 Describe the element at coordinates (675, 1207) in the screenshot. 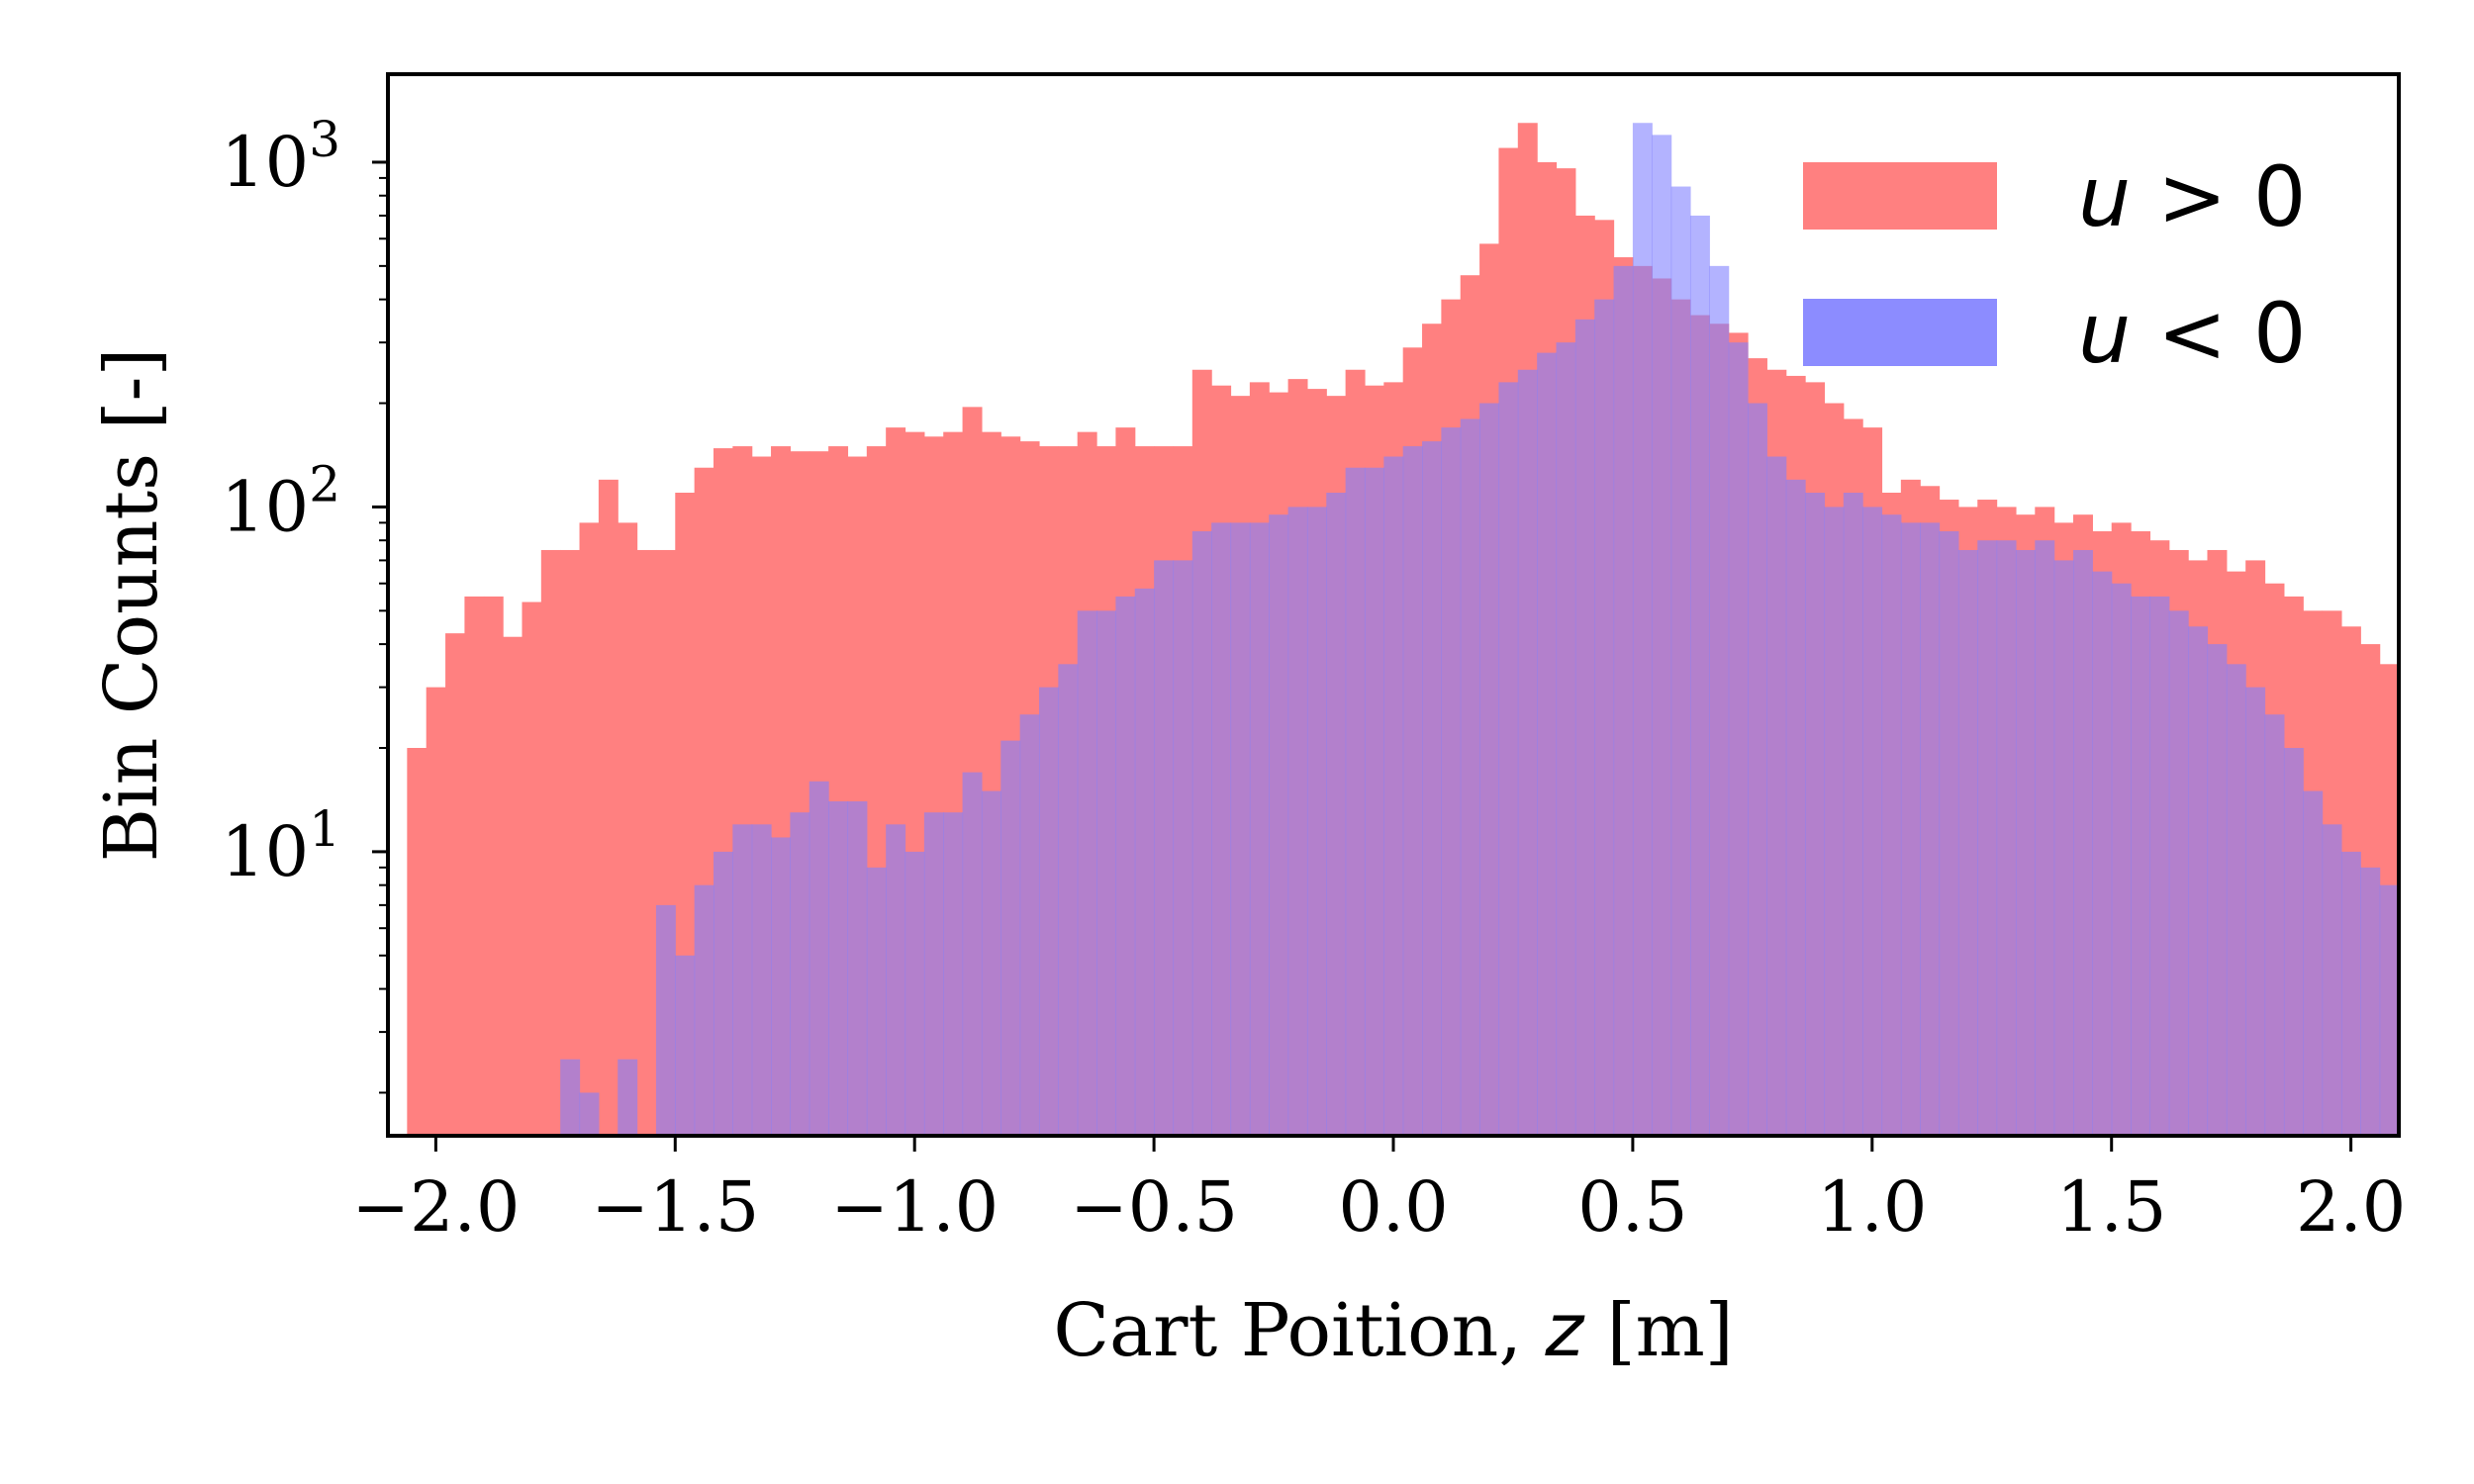

I see `x-tick-label: −1.5` at that location.